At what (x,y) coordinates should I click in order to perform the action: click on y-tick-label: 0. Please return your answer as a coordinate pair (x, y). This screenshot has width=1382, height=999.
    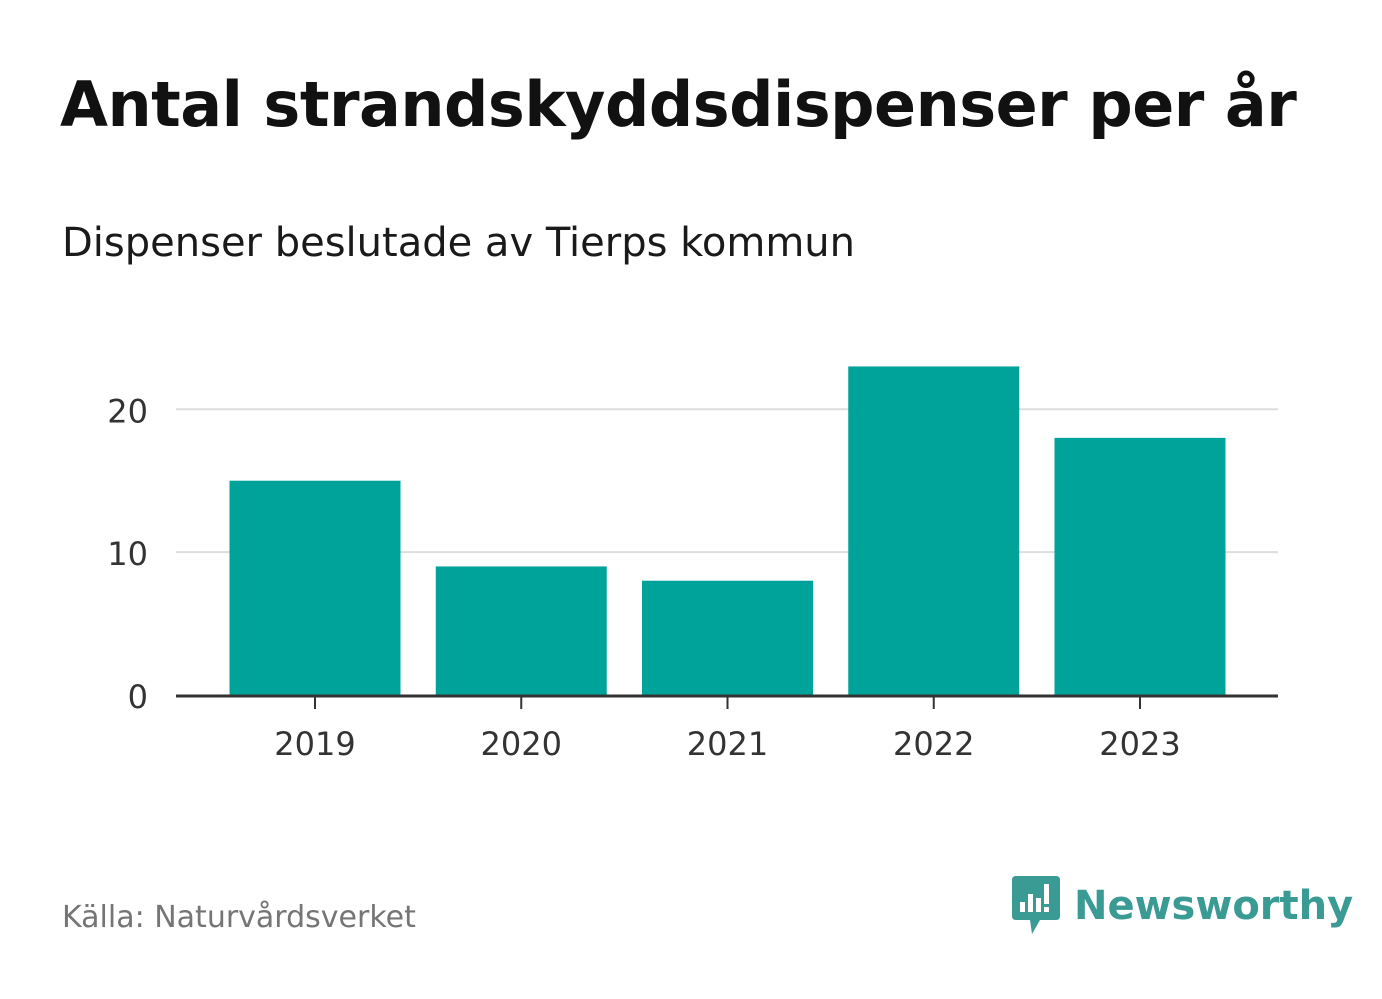
    Looking at the image, I should click on (138, 697).